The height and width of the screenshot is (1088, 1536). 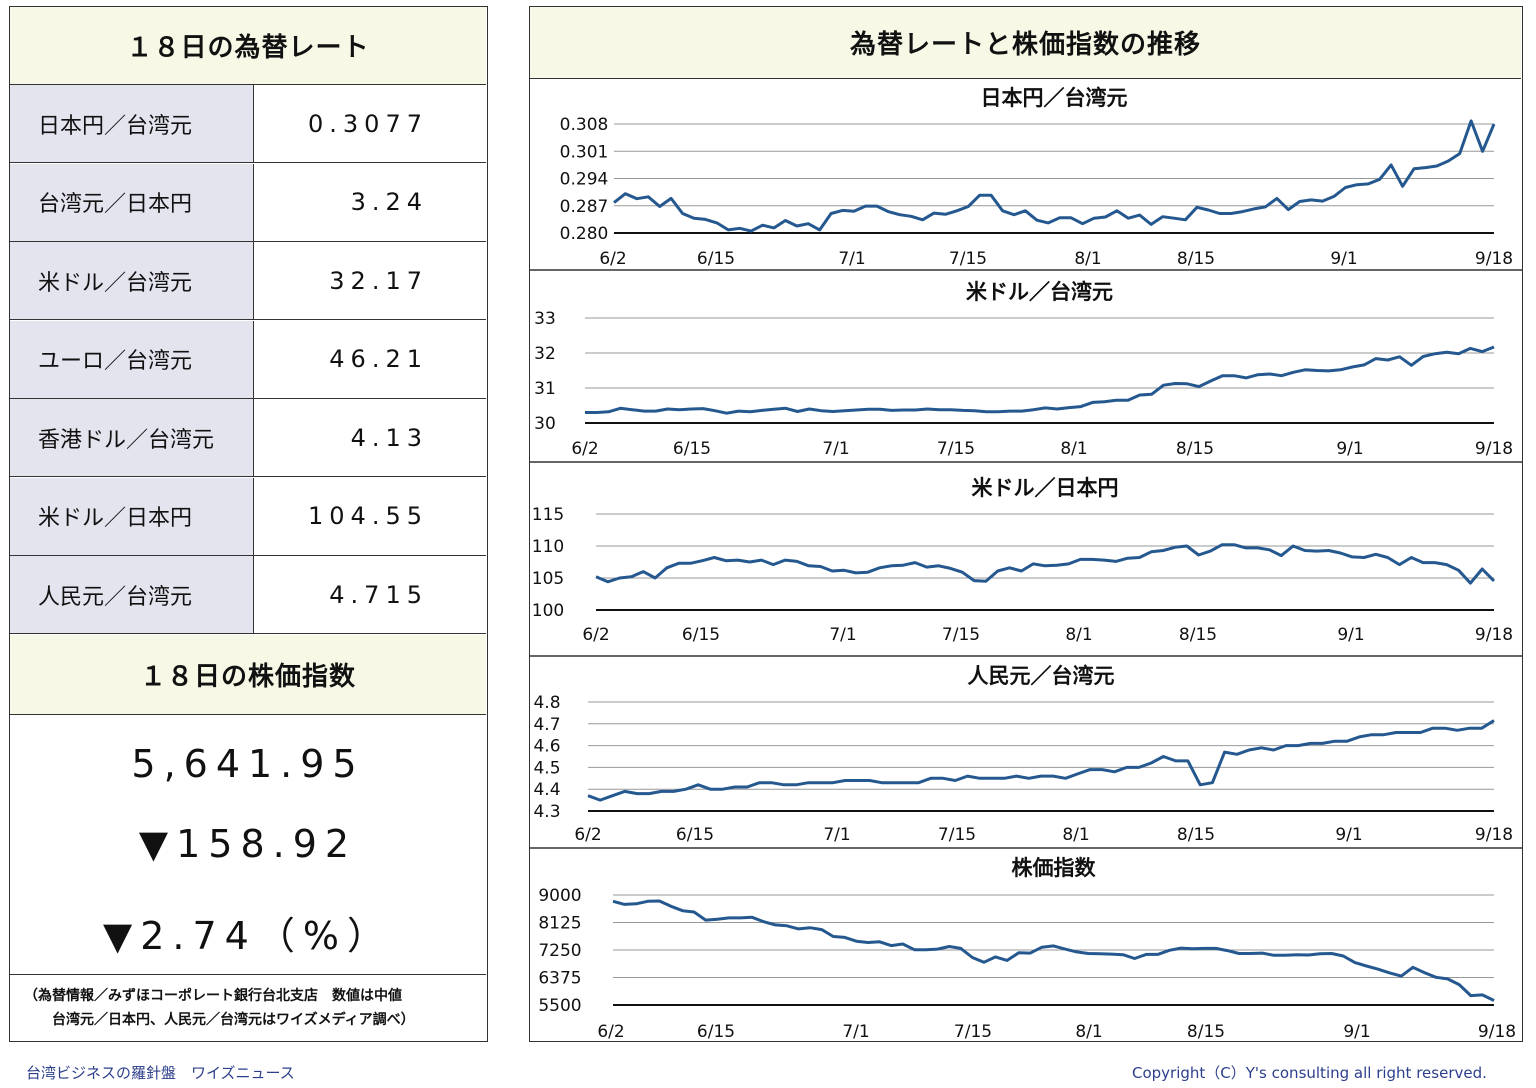 What do you see at coordinates (545, 354) in the screenshot?
I see `y-tick-label: 32` at bounding box center [545, 354].